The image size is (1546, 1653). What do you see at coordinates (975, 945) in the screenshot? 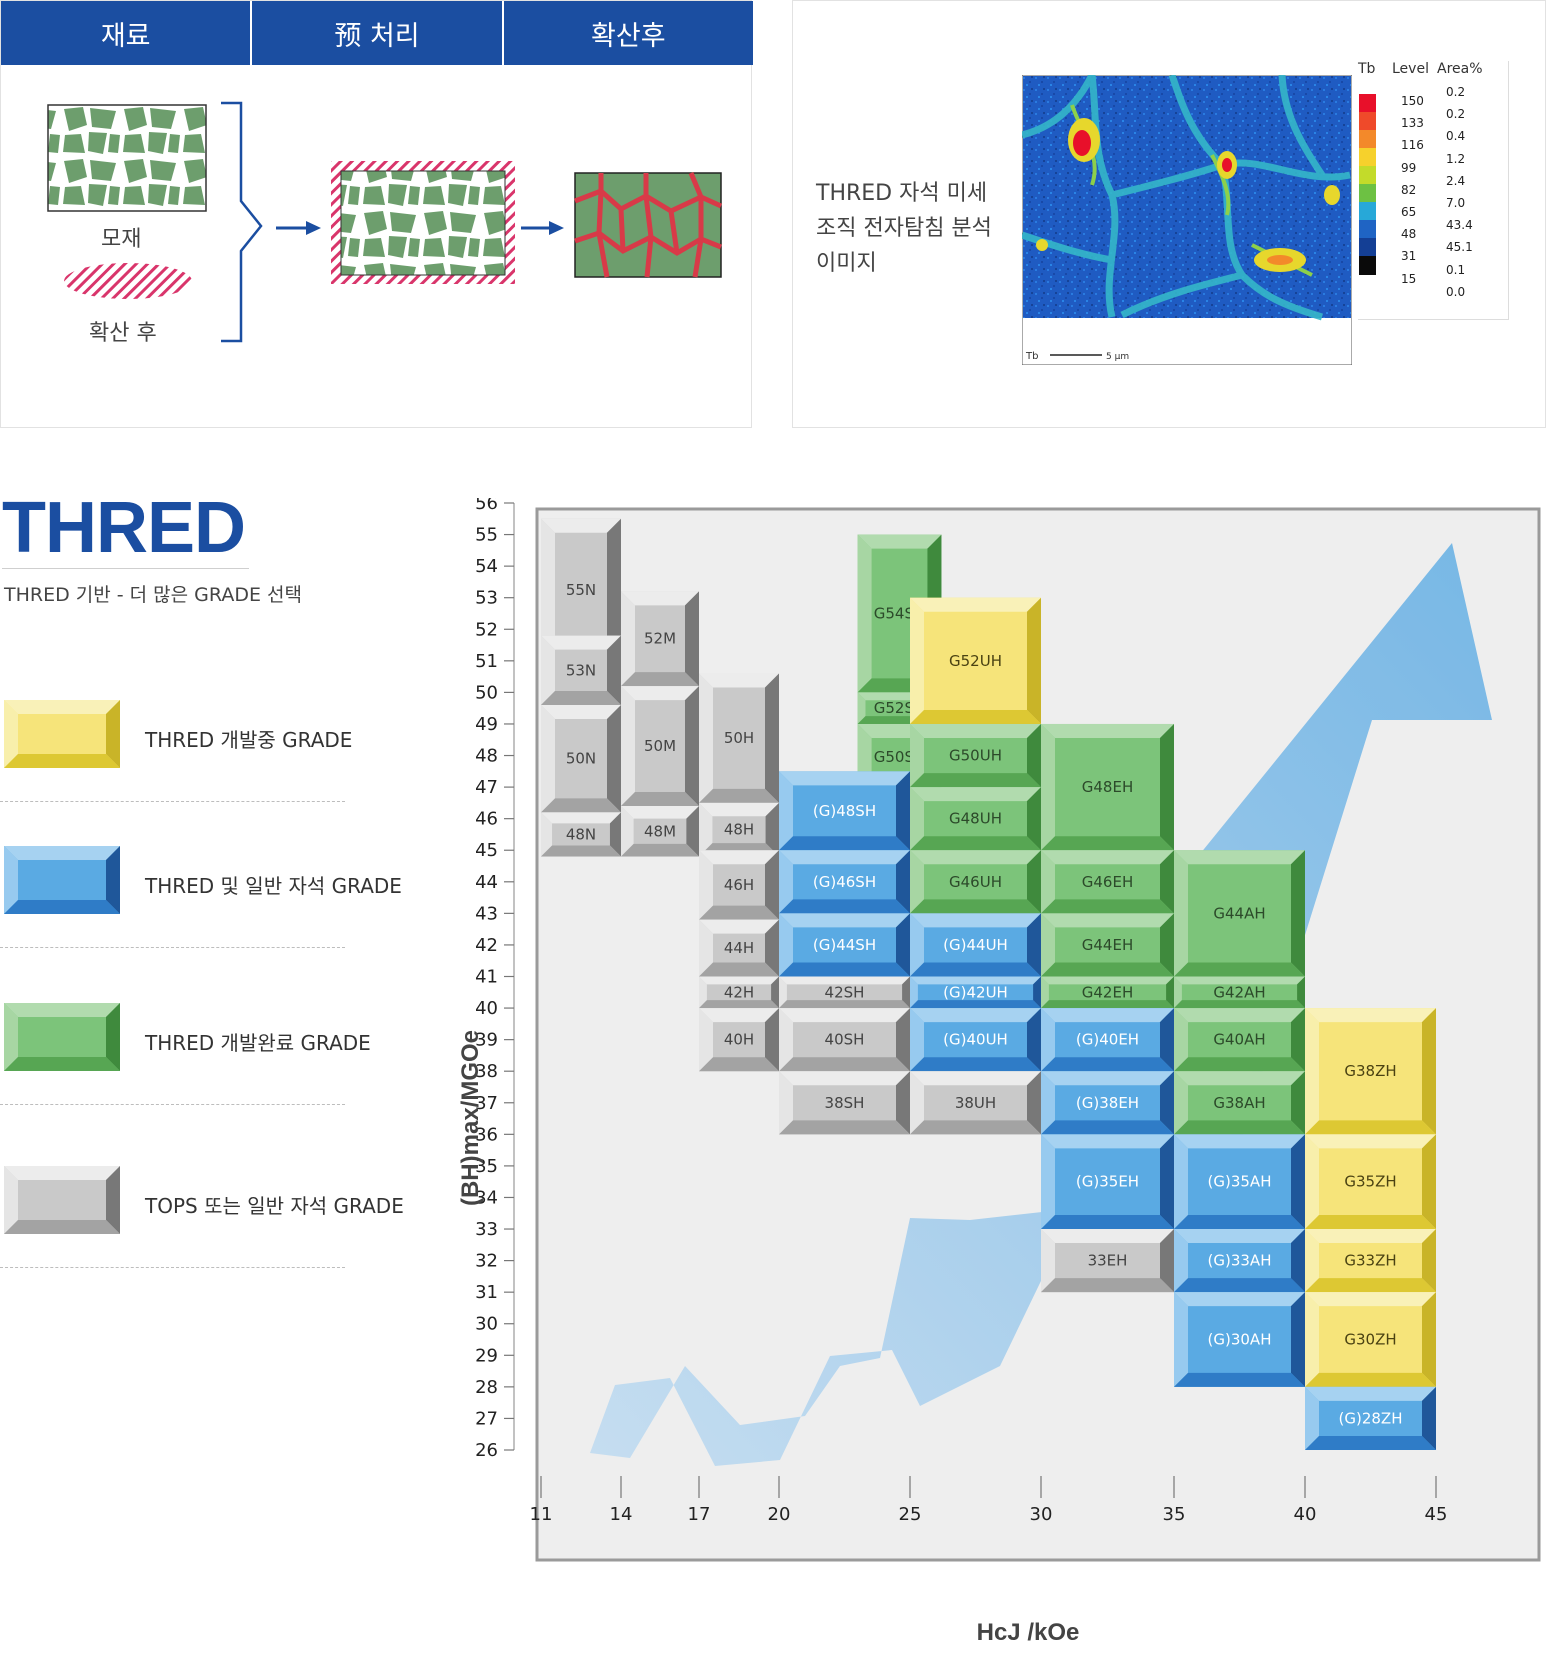
I see `grade-block-g44uh: (G)44UH` at bounding box center [975, 945].